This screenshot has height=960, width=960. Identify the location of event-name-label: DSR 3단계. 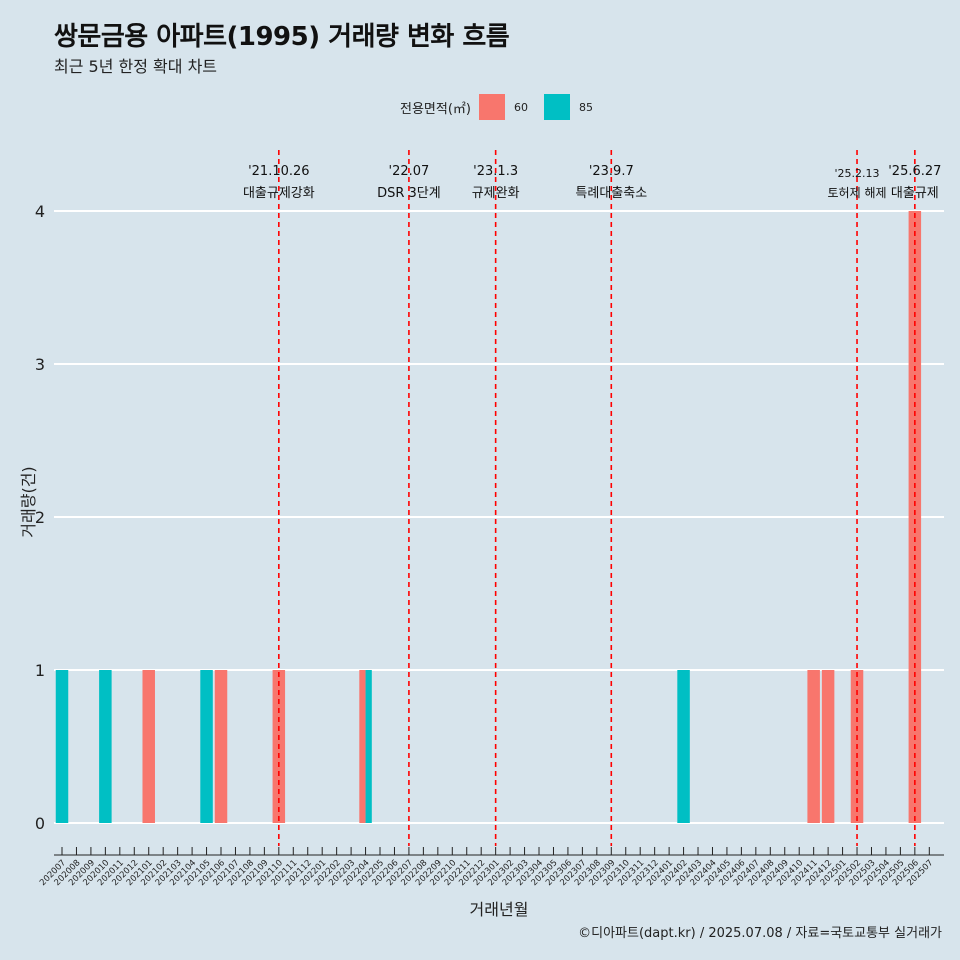
(409, 193).